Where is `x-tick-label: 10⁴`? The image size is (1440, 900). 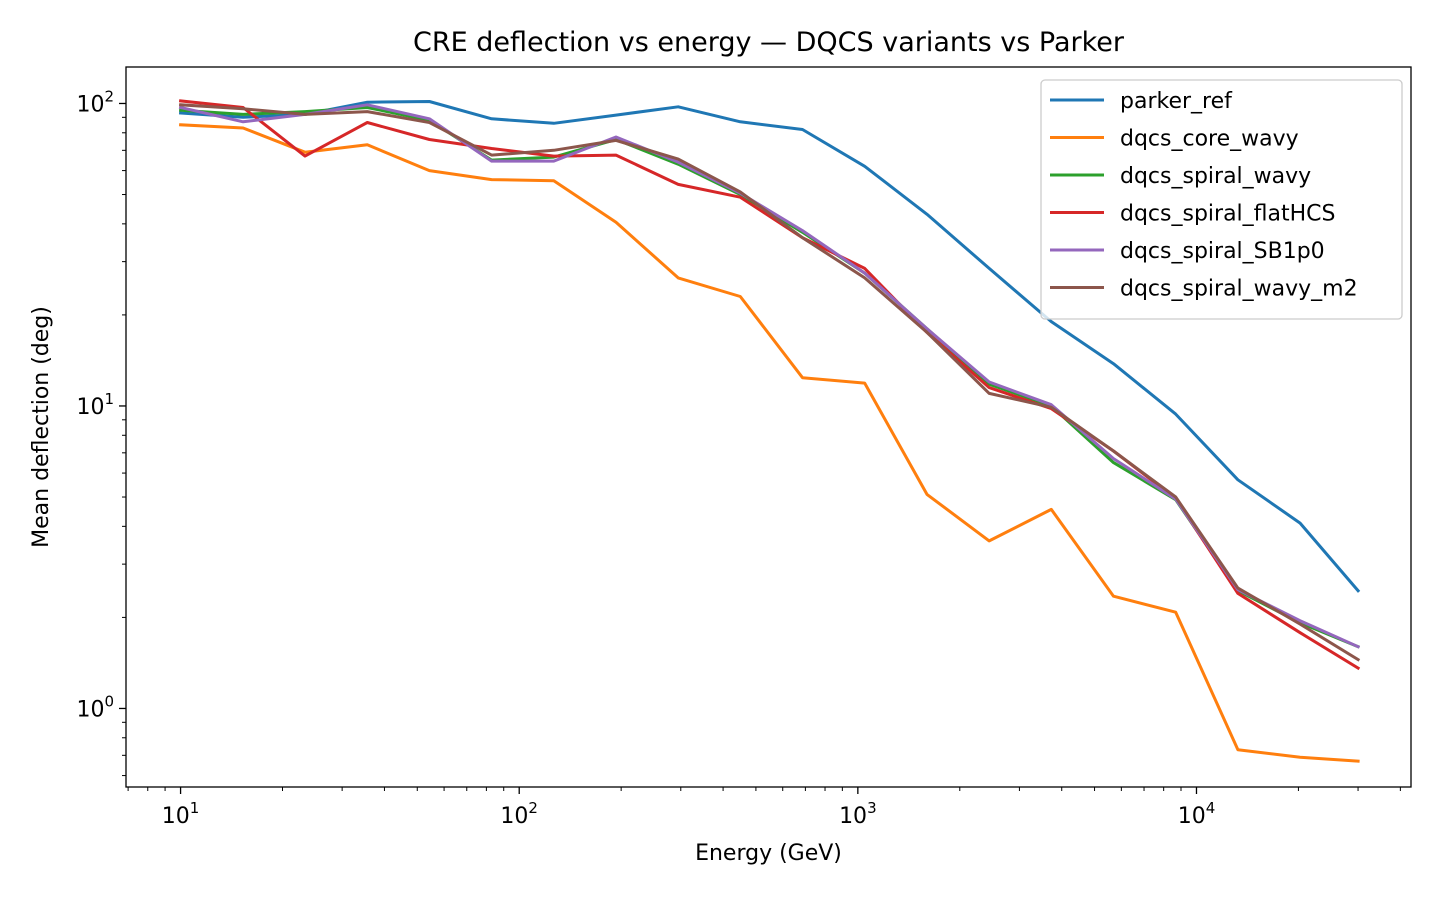
x-tick-label: 10⁴ is located at coordinates (1197, 814).